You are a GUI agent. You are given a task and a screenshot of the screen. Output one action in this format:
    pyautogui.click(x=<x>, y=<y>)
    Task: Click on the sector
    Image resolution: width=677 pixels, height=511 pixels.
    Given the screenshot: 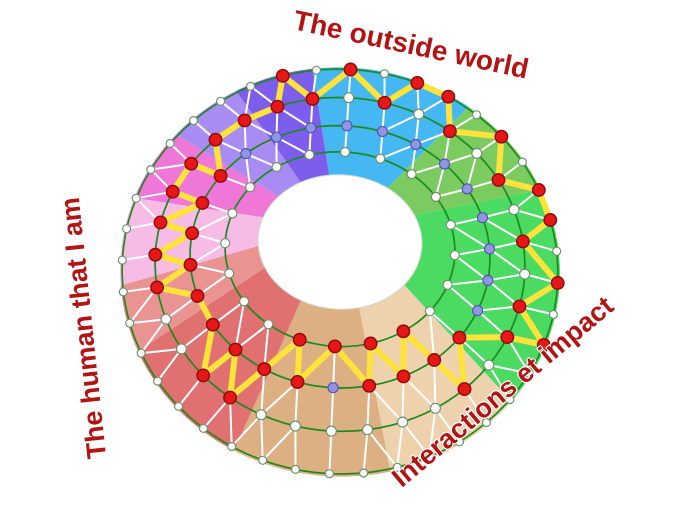 What is the action you would take?
    pyautogui.click(x=238, y=143)
    